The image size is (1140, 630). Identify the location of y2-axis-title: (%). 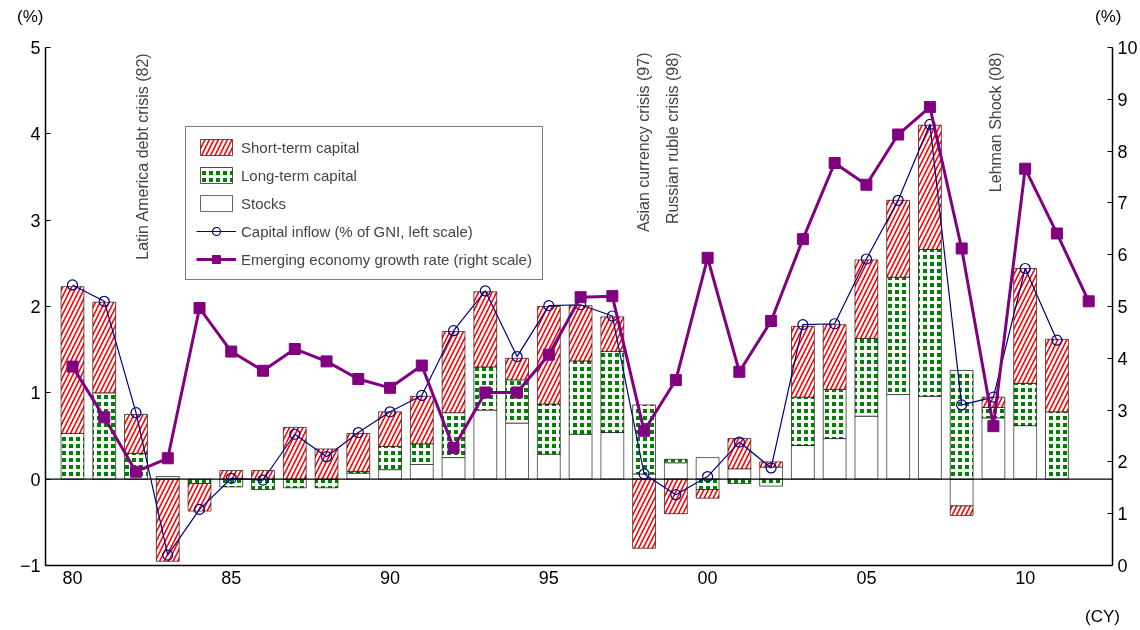
(1108, 17).